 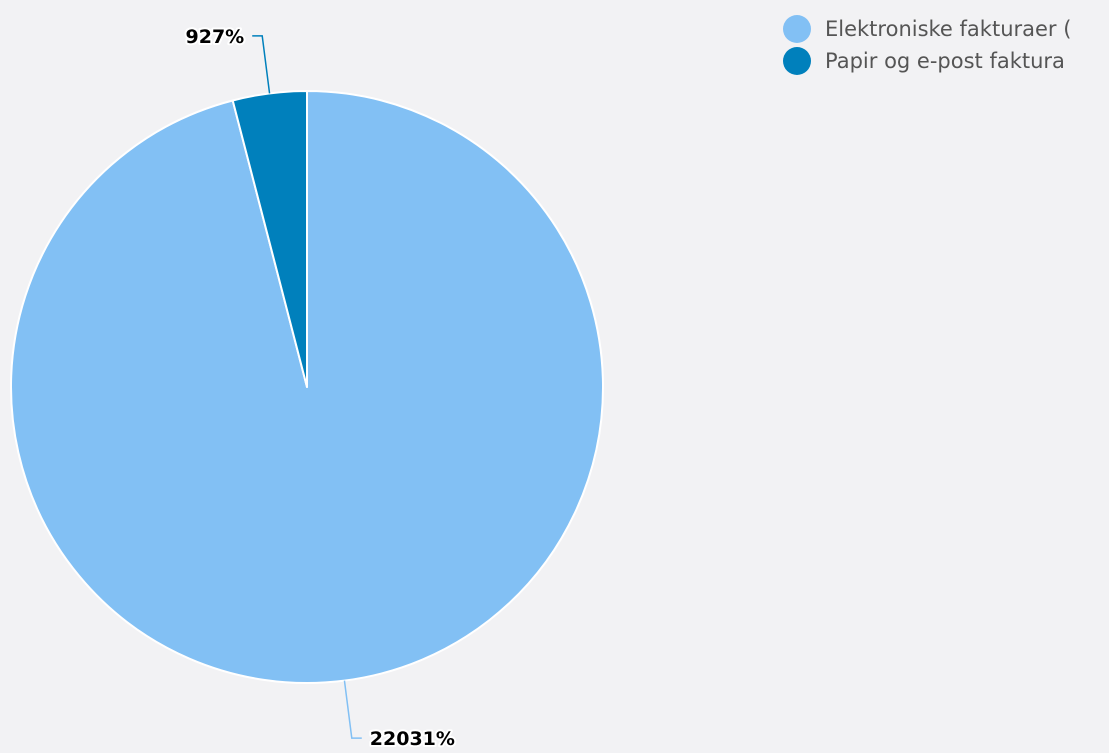 I want to click on data-label-0: 22031%, so click(x=412, y=739).